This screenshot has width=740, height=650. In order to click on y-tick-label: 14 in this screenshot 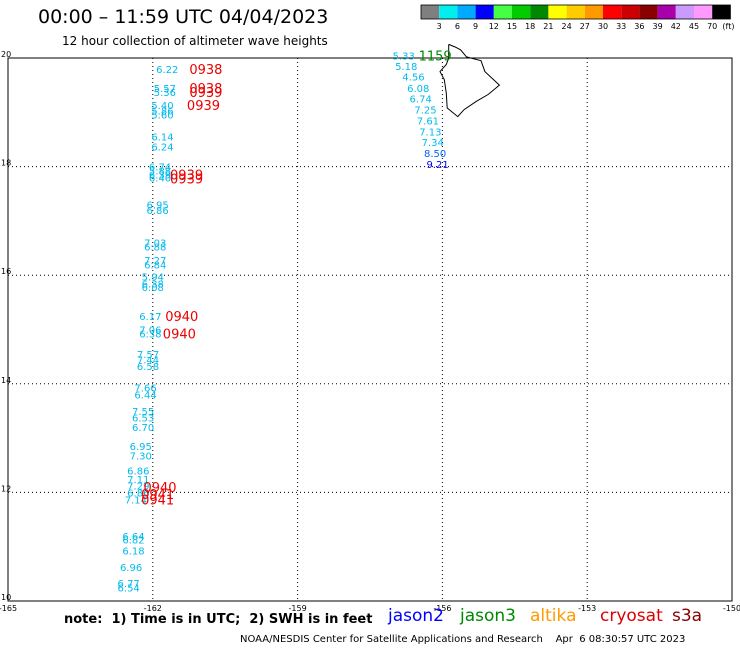, I will do `click(6, 380)`.